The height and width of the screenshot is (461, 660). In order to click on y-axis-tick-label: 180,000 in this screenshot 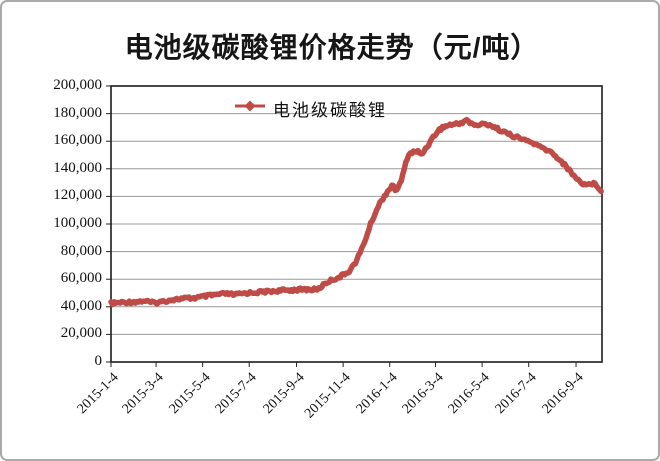, I will do `click(77, 112)`.